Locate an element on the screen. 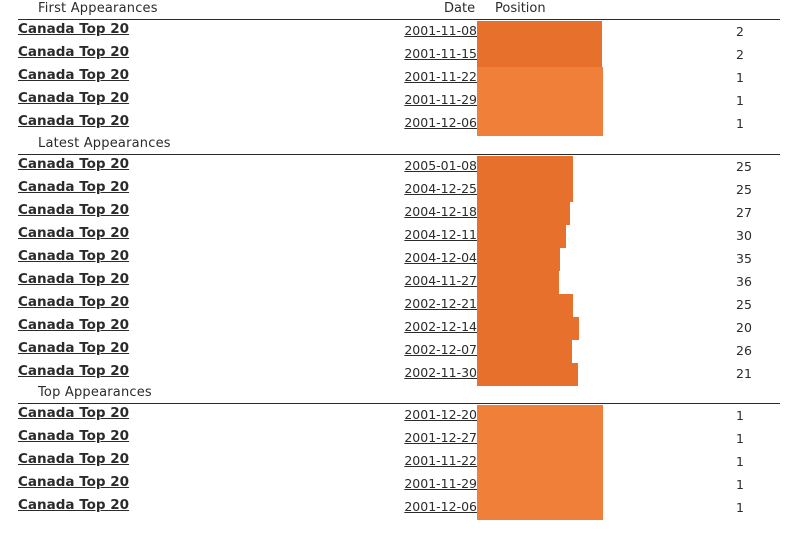  date-link: 2004-12-04 is located at coordinates (440, 257).